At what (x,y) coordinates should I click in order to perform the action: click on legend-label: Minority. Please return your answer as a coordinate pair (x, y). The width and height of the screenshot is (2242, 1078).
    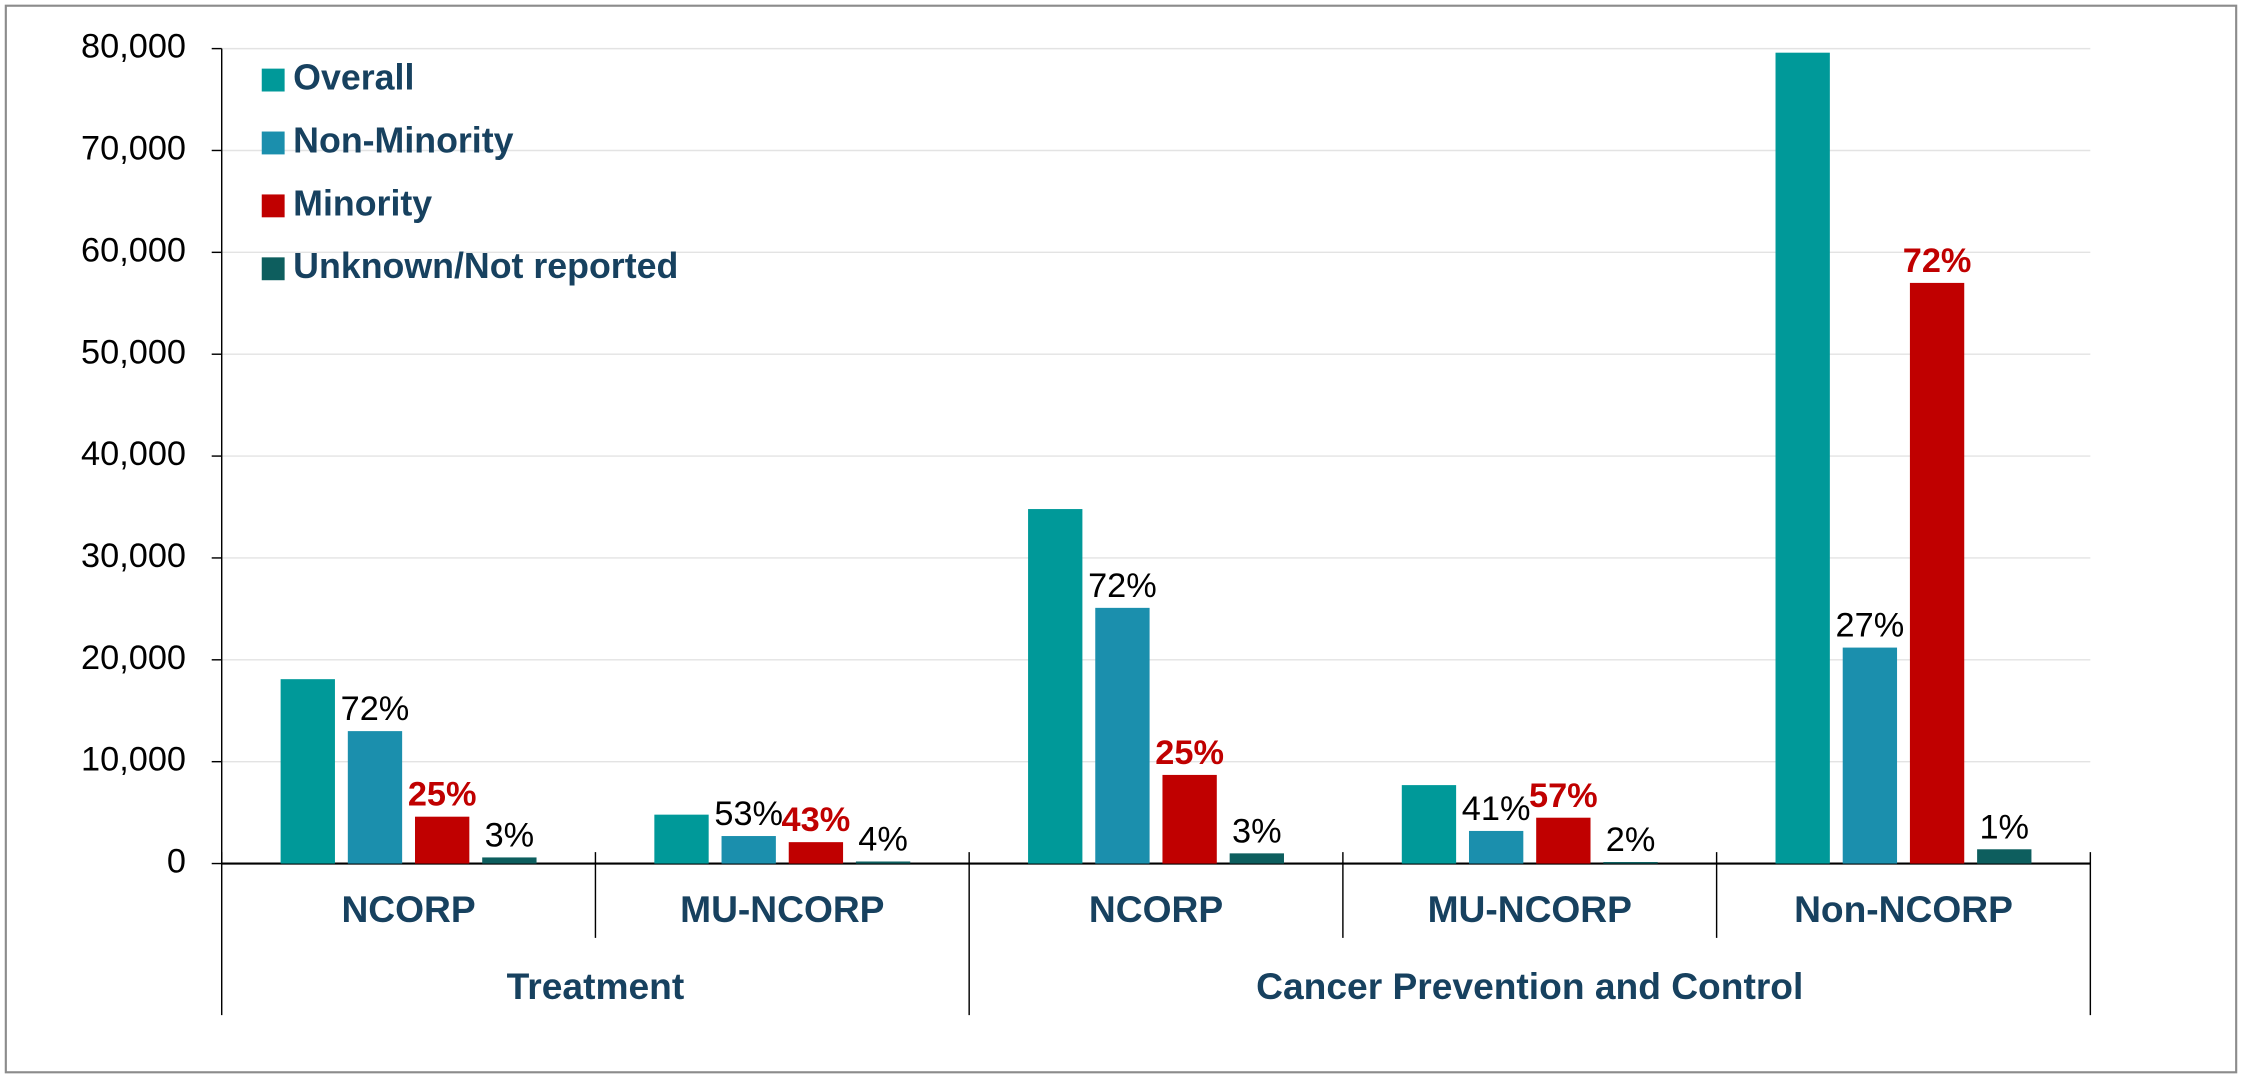
    Looking at the image, I should click on (362, 203).